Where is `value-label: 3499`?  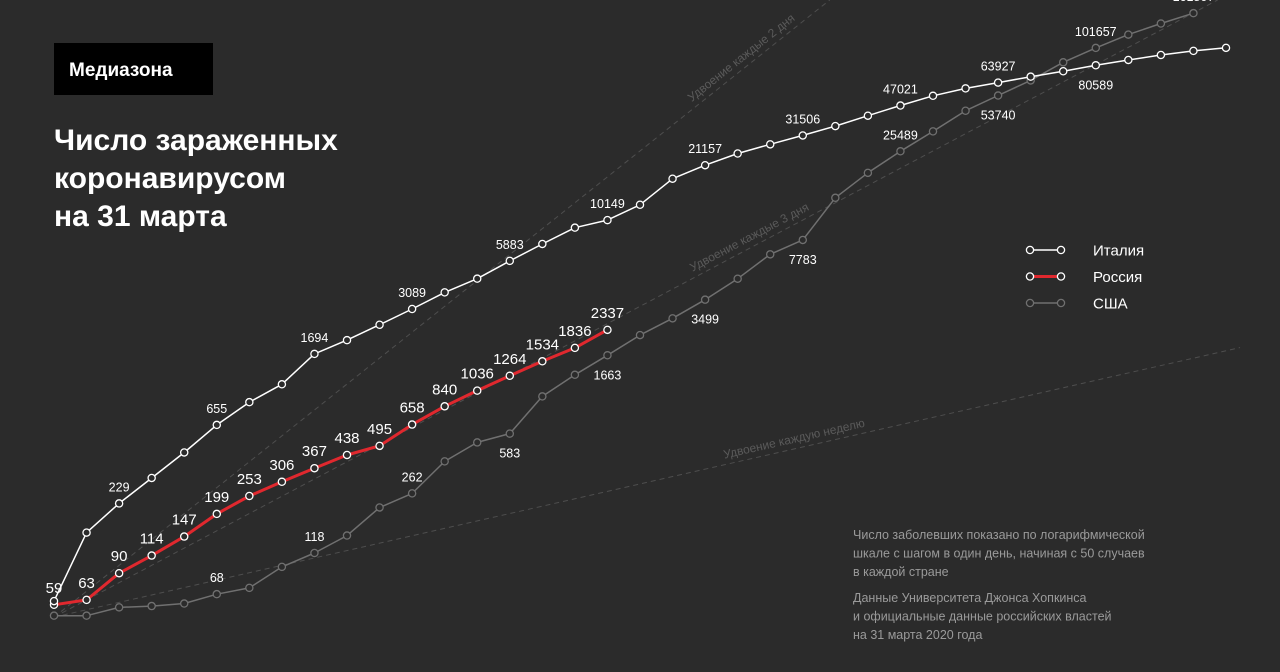 value-label: 3499 is located at coordinates (705, 320).